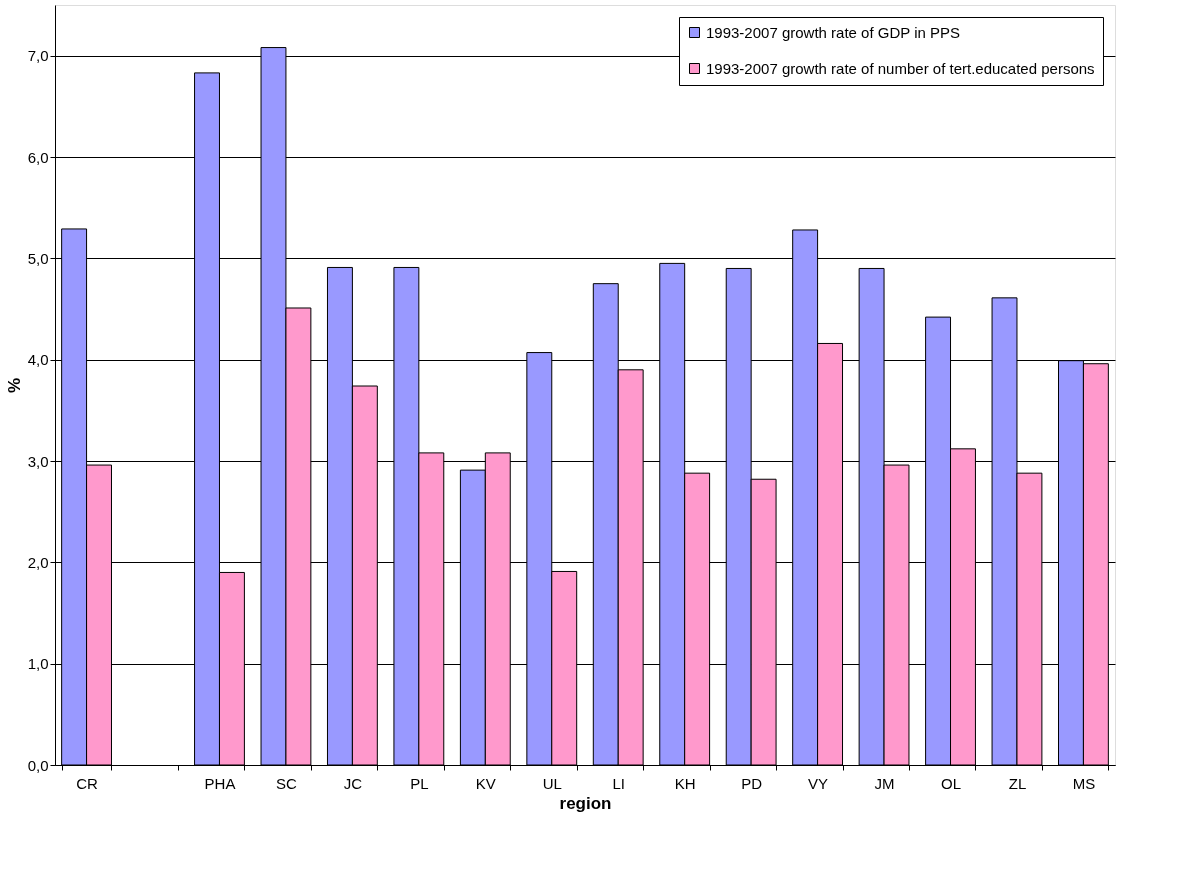  Describe the element at coordinates (618, 783) in the screenshot. I see `x-tick-label: LI` at that location.